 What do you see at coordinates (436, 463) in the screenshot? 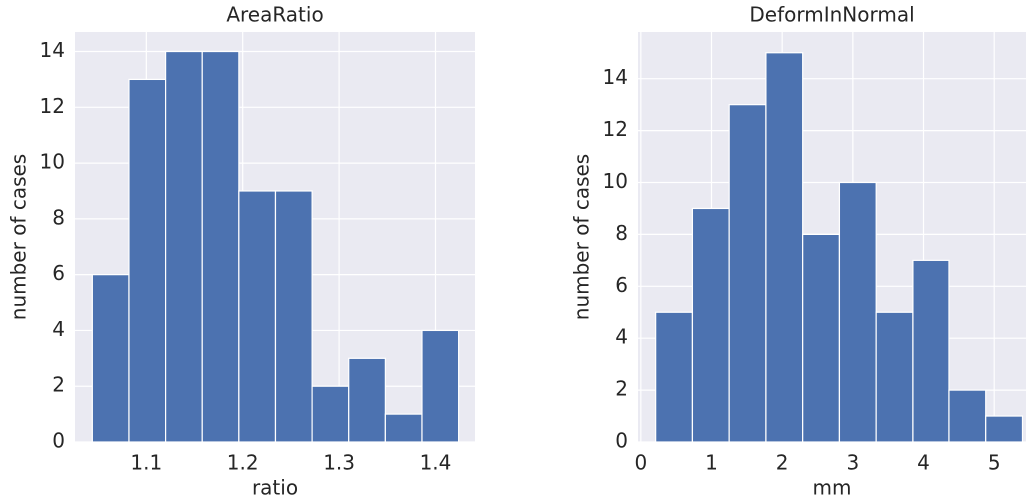
I see `x-tick-label: 1.4` at bounding box center [436, 463].